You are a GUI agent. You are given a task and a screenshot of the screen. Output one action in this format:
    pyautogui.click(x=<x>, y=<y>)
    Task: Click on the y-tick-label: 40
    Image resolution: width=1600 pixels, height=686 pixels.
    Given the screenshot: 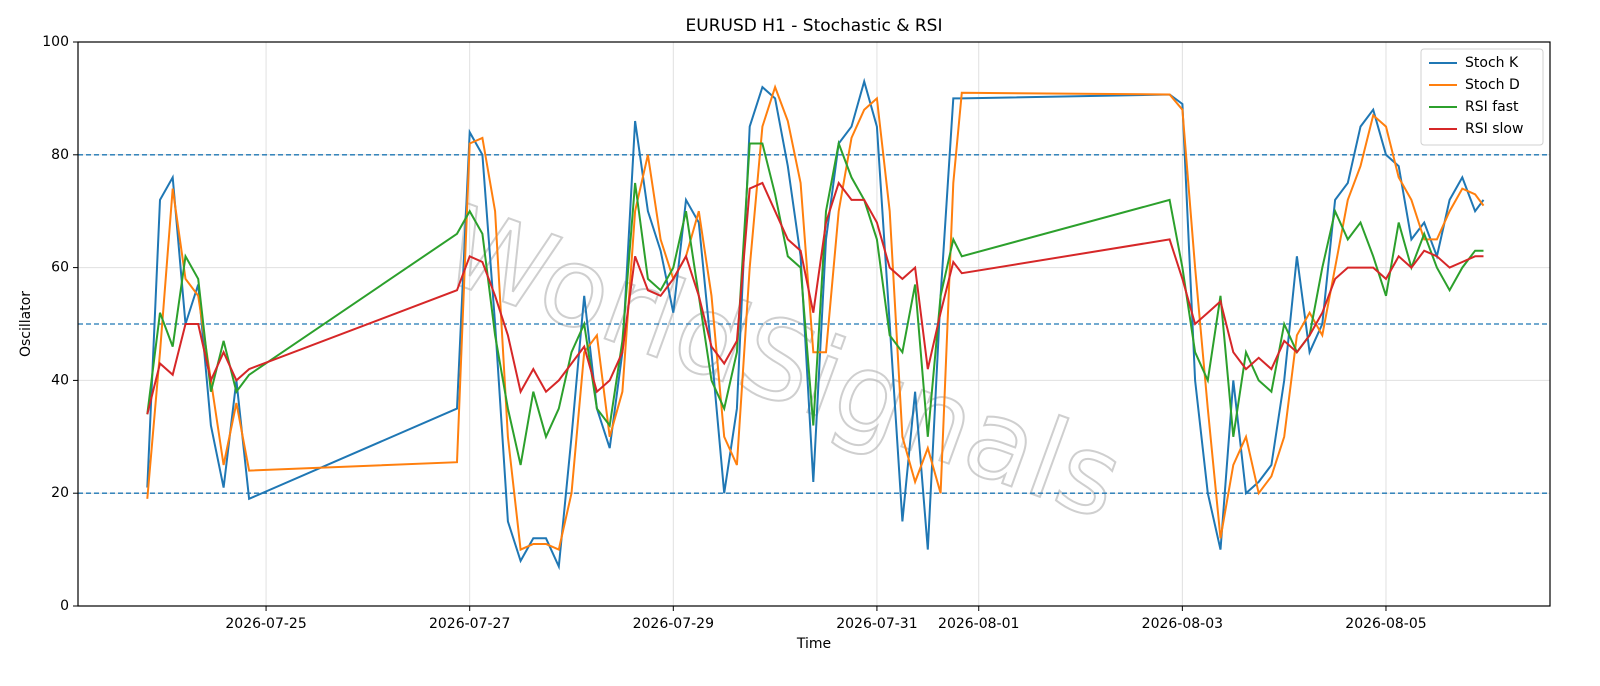 What is the action you would take?
    pyautogui.click(x=60, y=380)
    